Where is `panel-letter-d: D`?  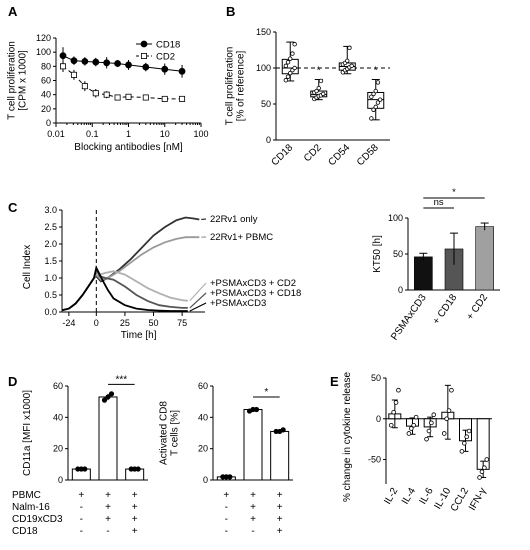 panel-letter-d: D is located at coordinates (12, 381).